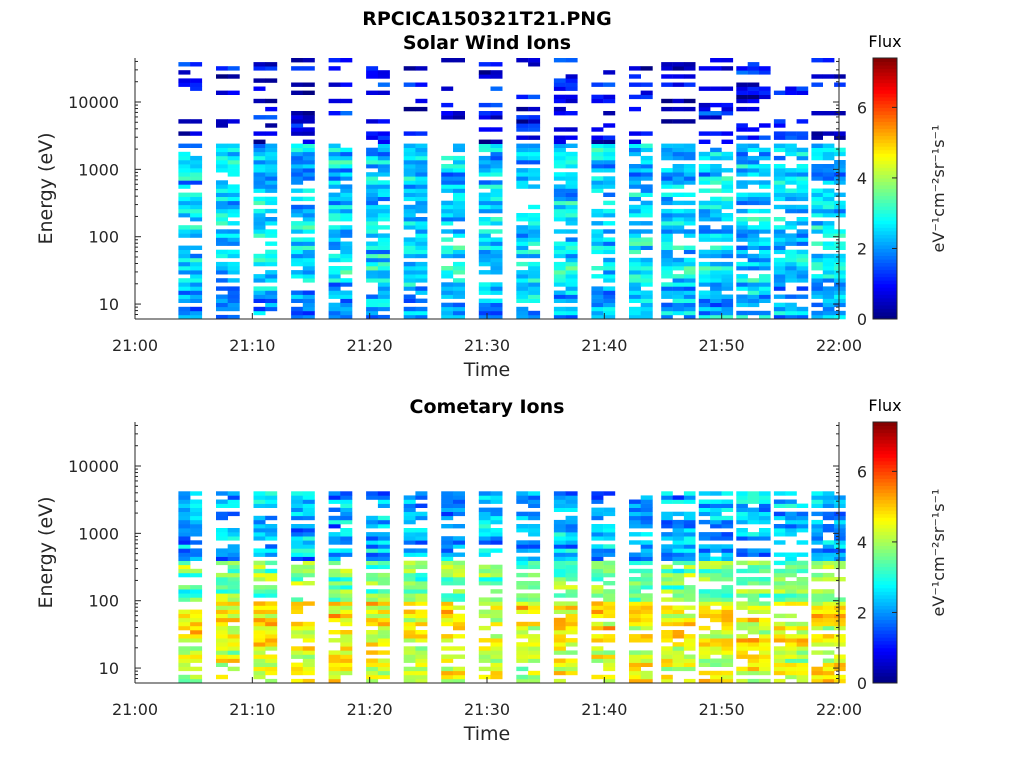  I want to click on x-tick-label: 21:00, so click(135, 709).